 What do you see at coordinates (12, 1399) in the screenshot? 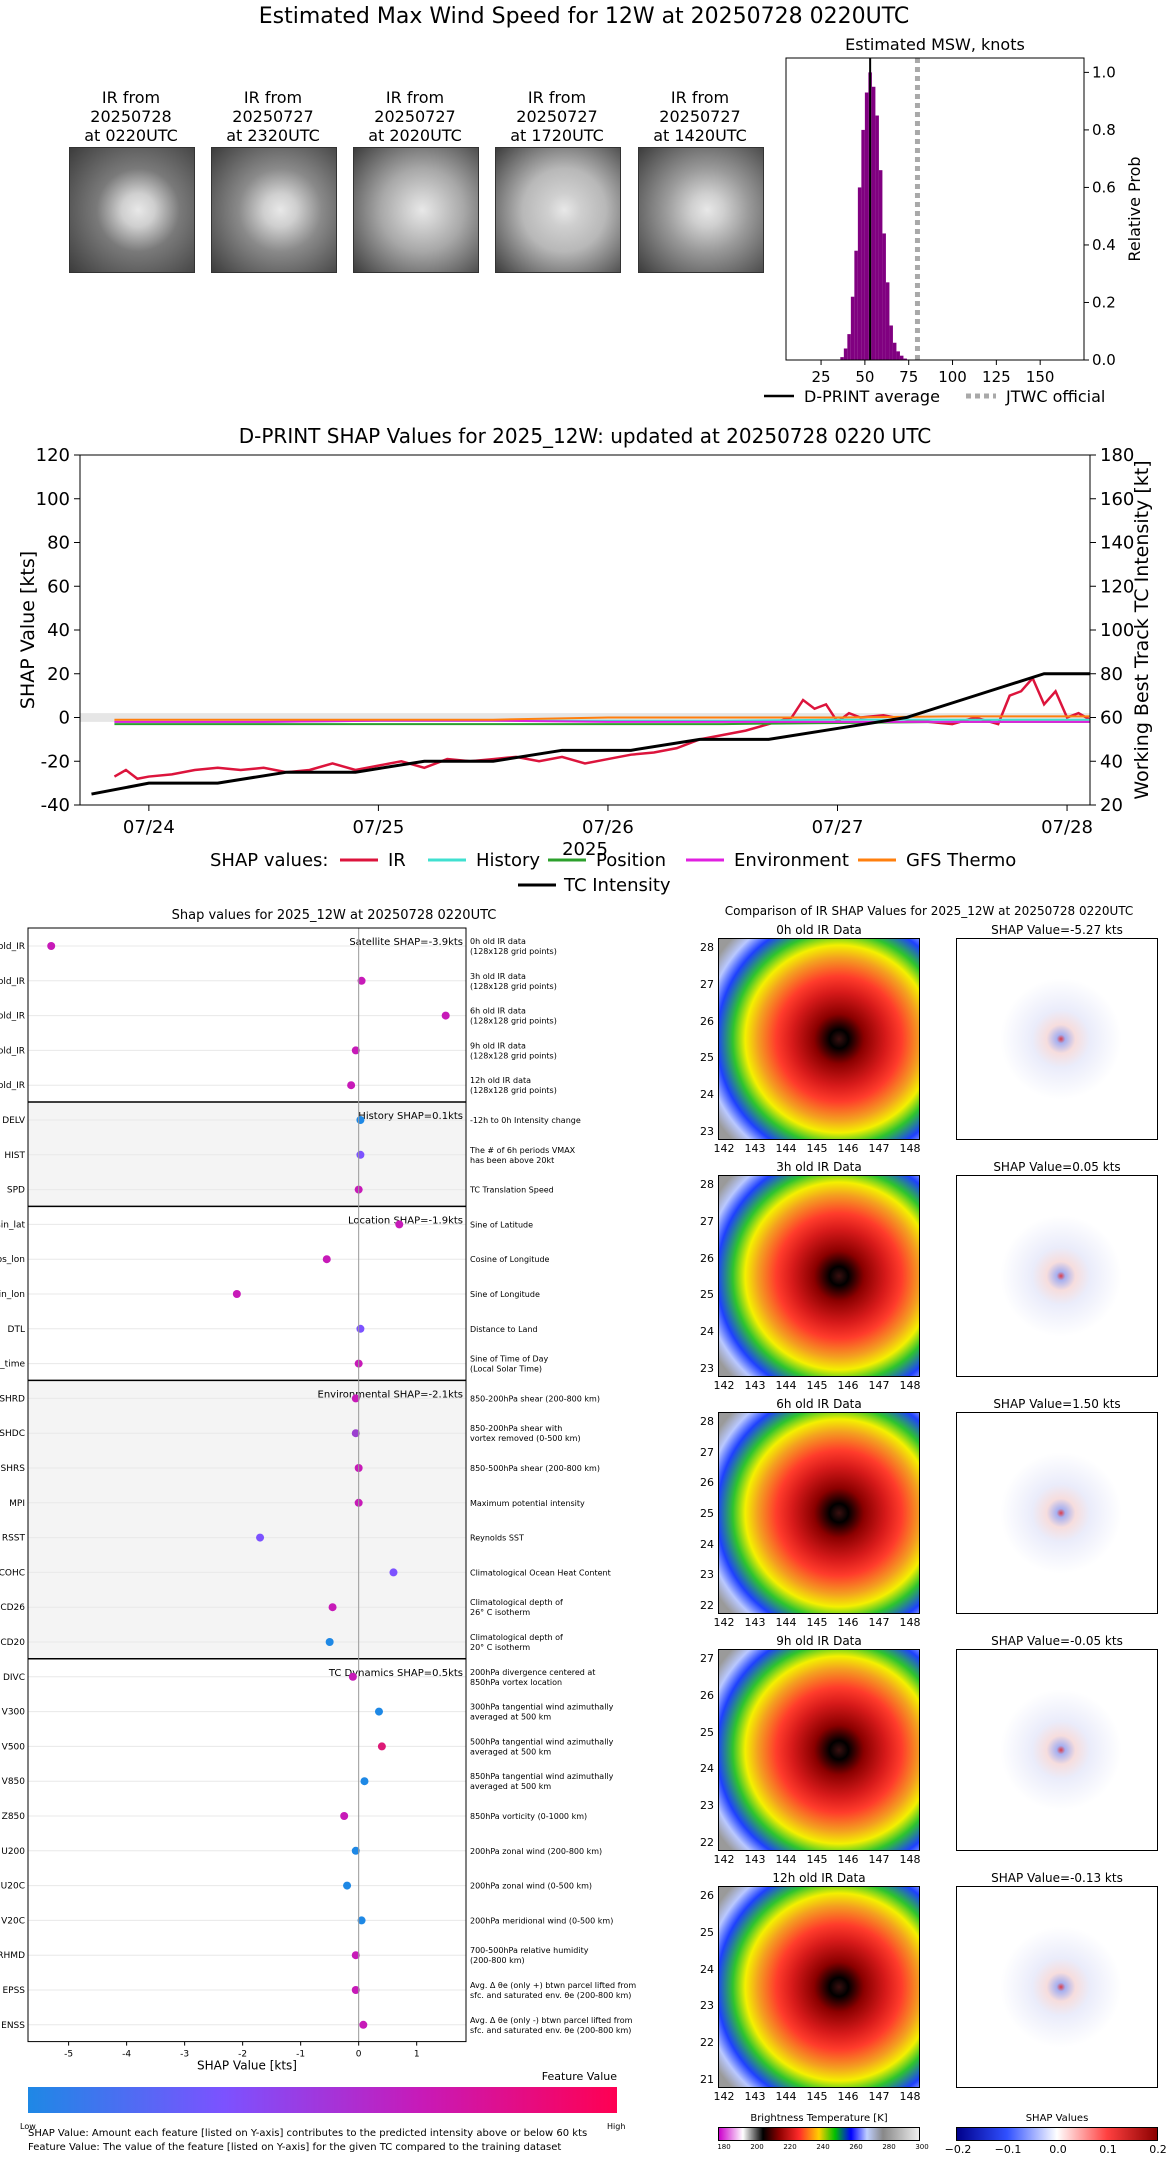
I see `feature-name: SHRD` at bounding box center [12, 1399].